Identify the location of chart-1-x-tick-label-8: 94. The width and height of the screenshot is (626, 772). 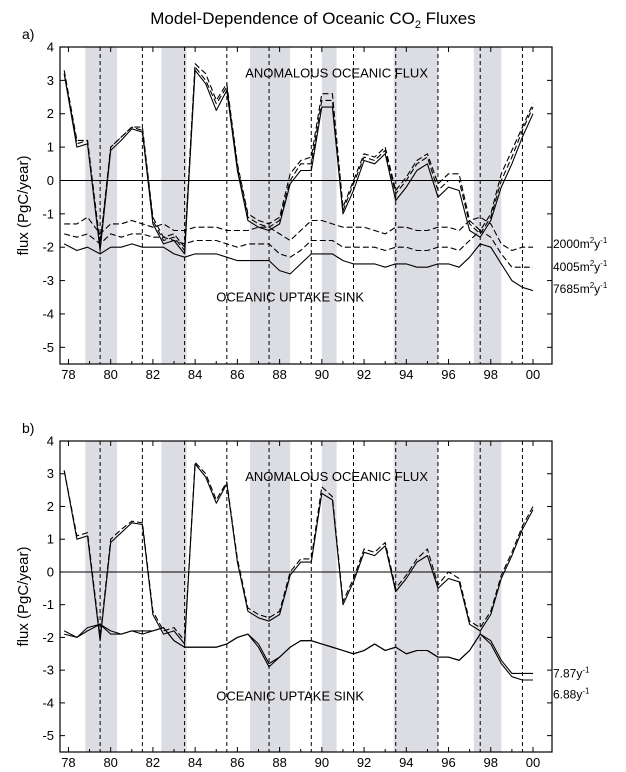
(406, 374).